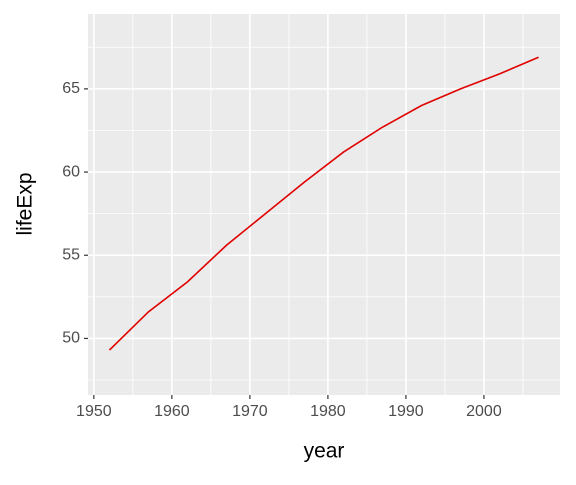 This screenshot has width=576, height=485. I want to click on y-tick-label: 55, so click(71, 254).